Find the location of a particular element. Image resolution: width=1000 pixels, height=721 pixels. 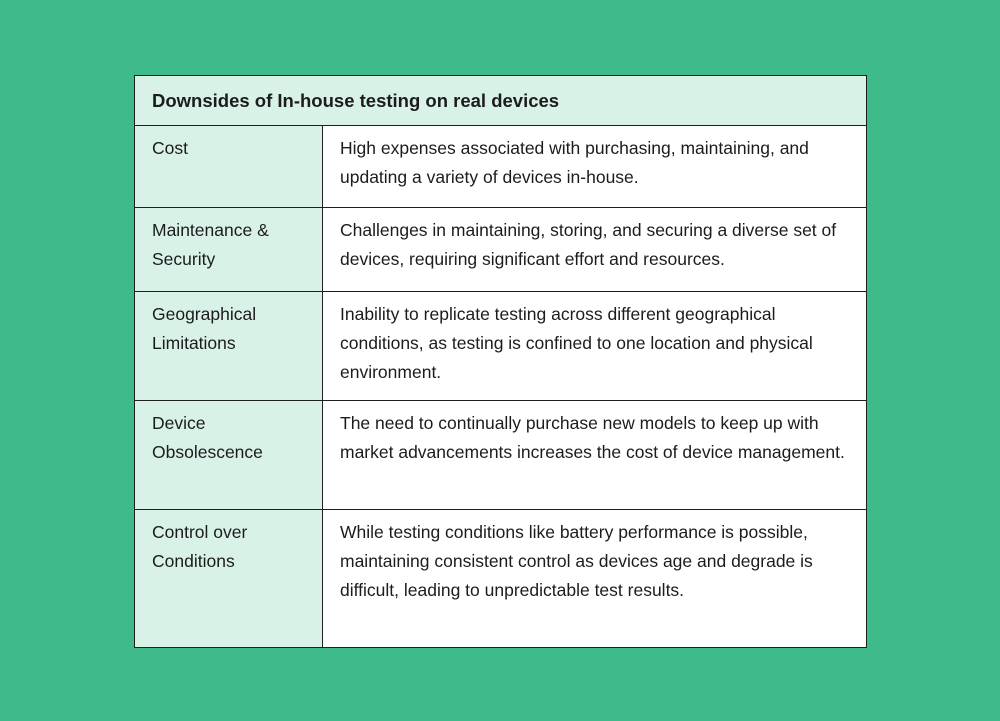

row-label: Device Obsolescence is located at coordinates (228, 455).